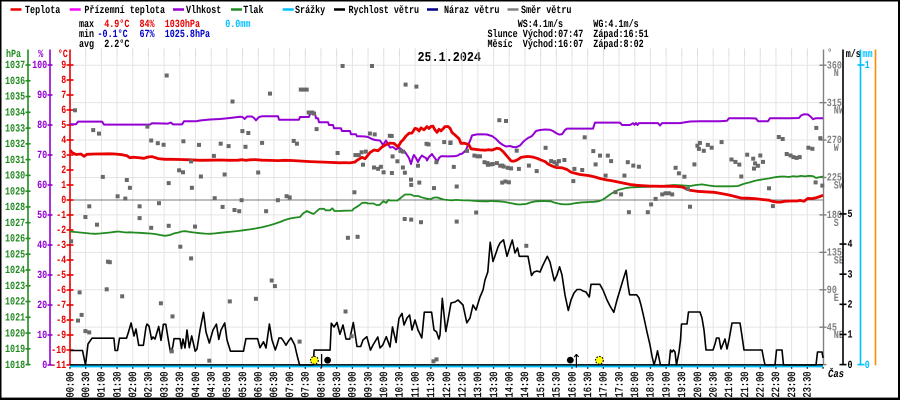  I want to click on svg-text: 1032, so click(15, 145).